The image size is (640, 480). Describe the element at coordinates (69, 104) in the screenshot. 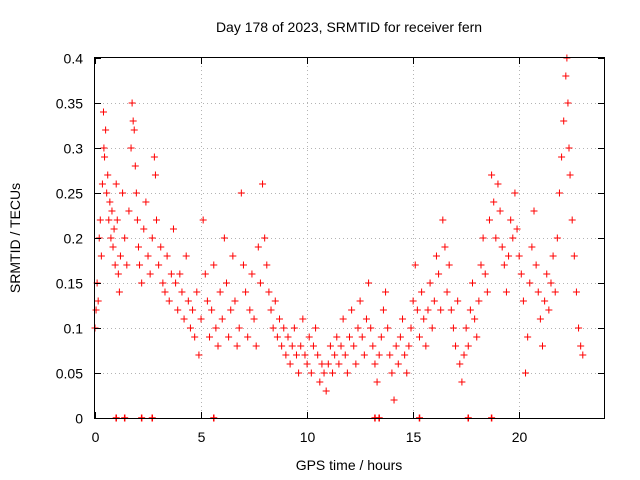

I see `y-tick-label: 0.35` at that location.